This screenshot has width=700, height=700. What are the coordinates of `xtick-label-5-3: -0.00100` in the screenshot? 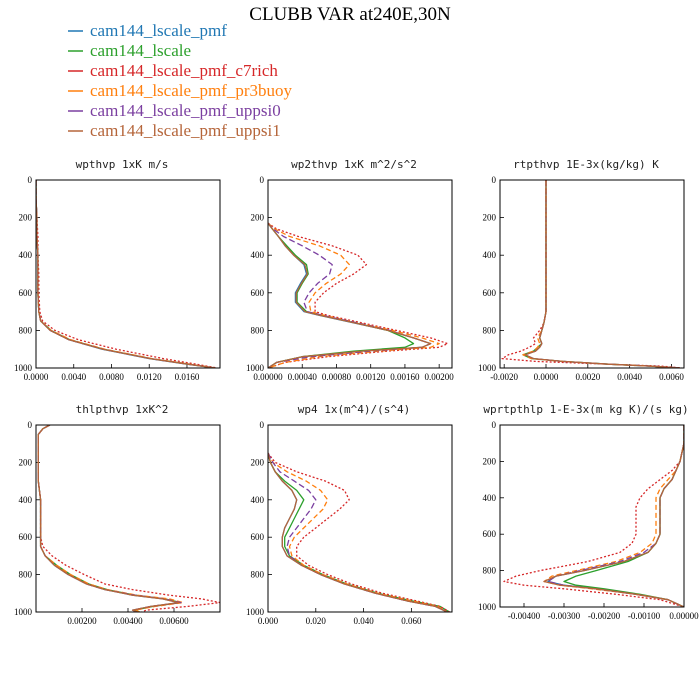 It's located at (644, 616).